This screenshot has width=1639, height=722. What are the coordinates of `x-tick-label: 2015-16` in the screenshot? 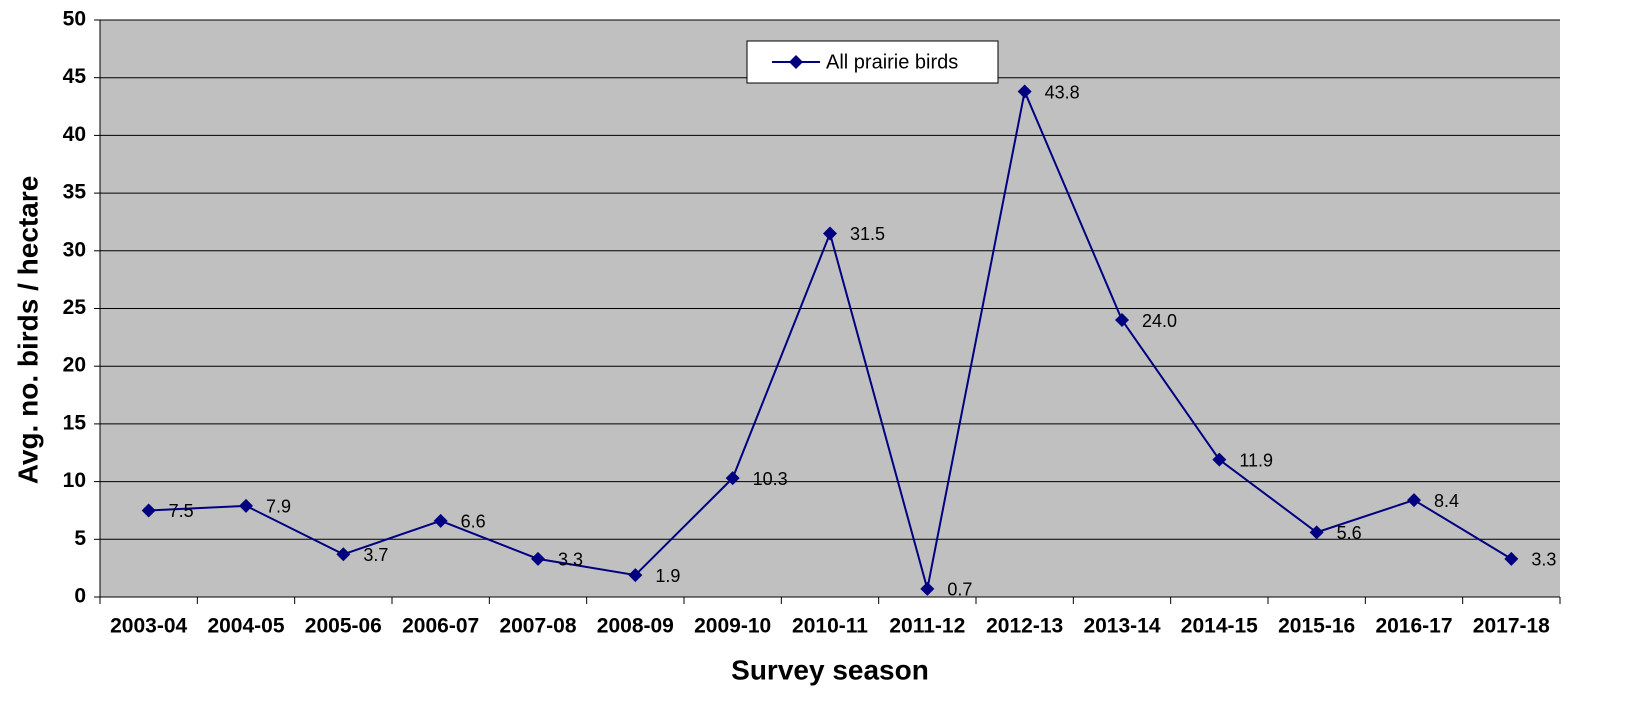 It's located at (1316, 626).